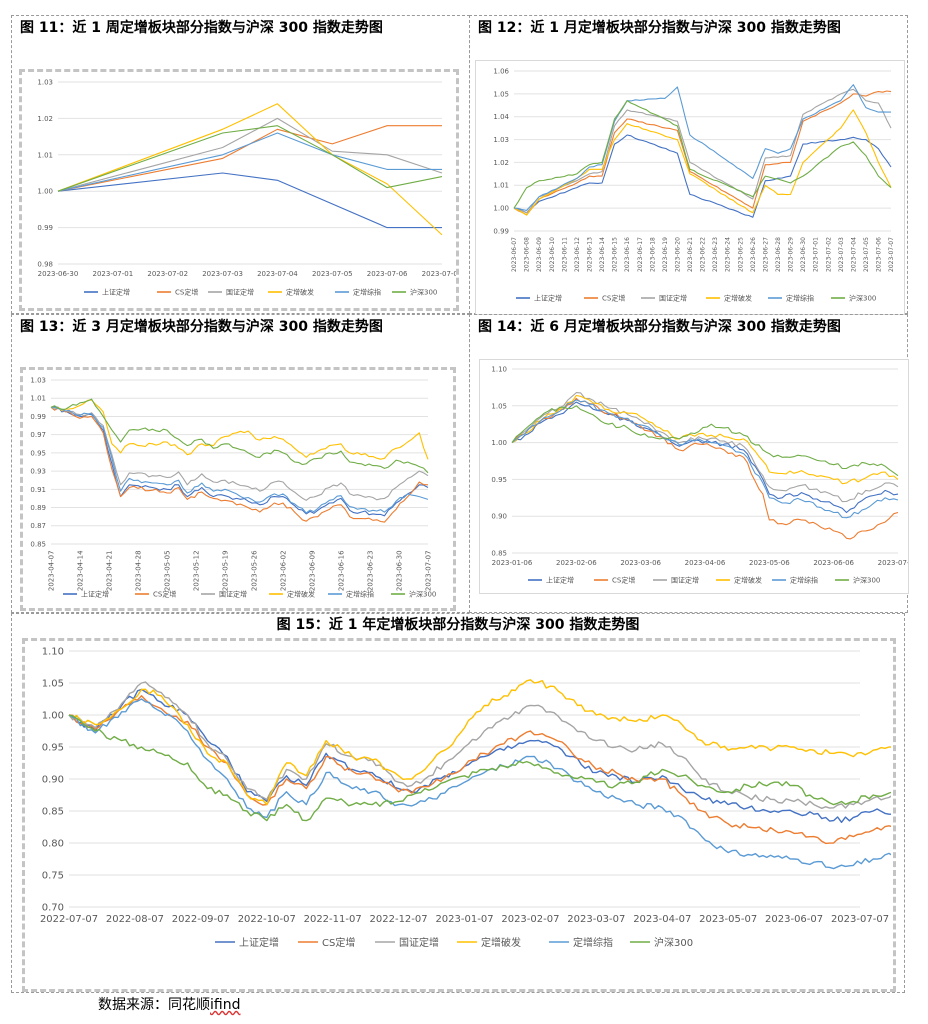  Describe the element at coordinates (590, 254) in the screenshot. I see `x-tick-label: 2023-06-13` at that location.